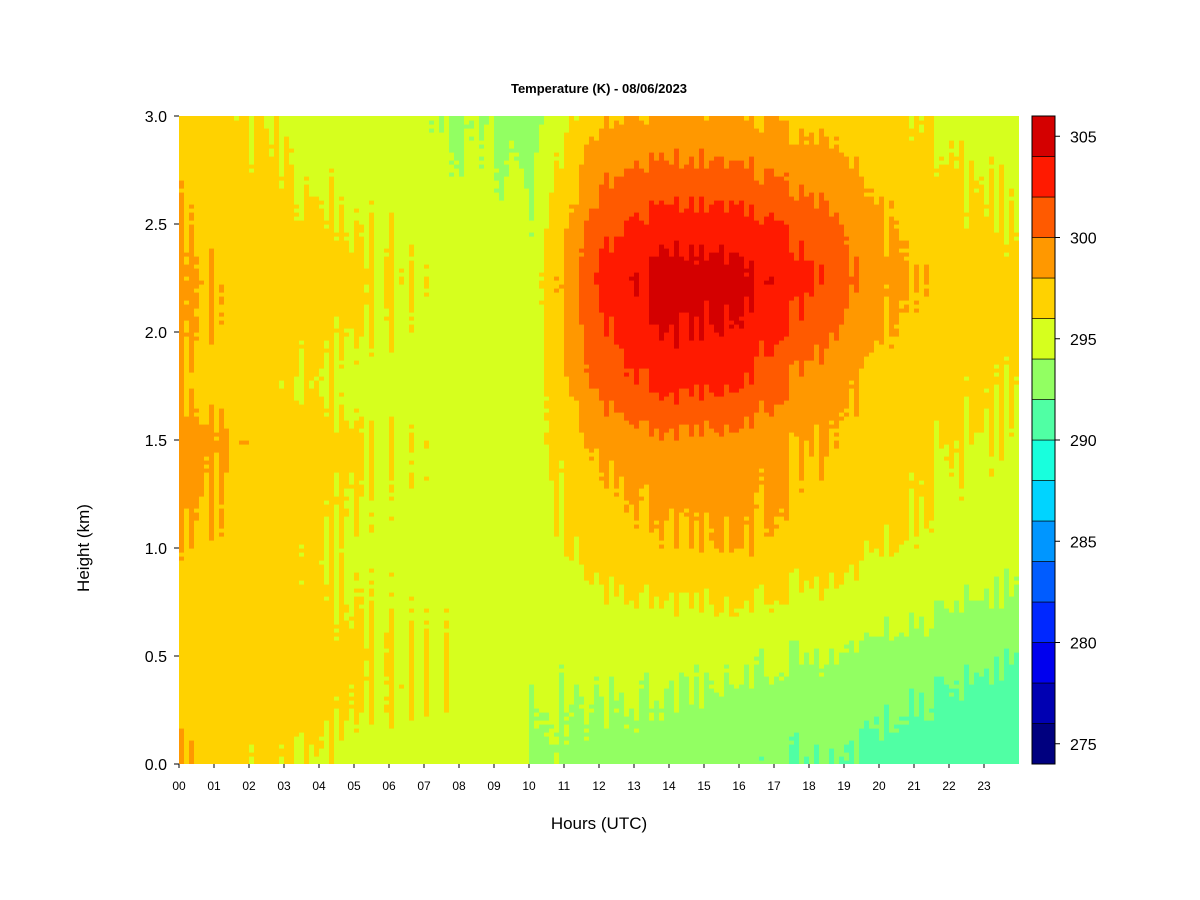 This screenshot has width=1200, height=900. What do you see at coordinates (1083, 745) in the screenshot?
I see `colorbar-tick-label: 275` at bounding box center [1083, 745].